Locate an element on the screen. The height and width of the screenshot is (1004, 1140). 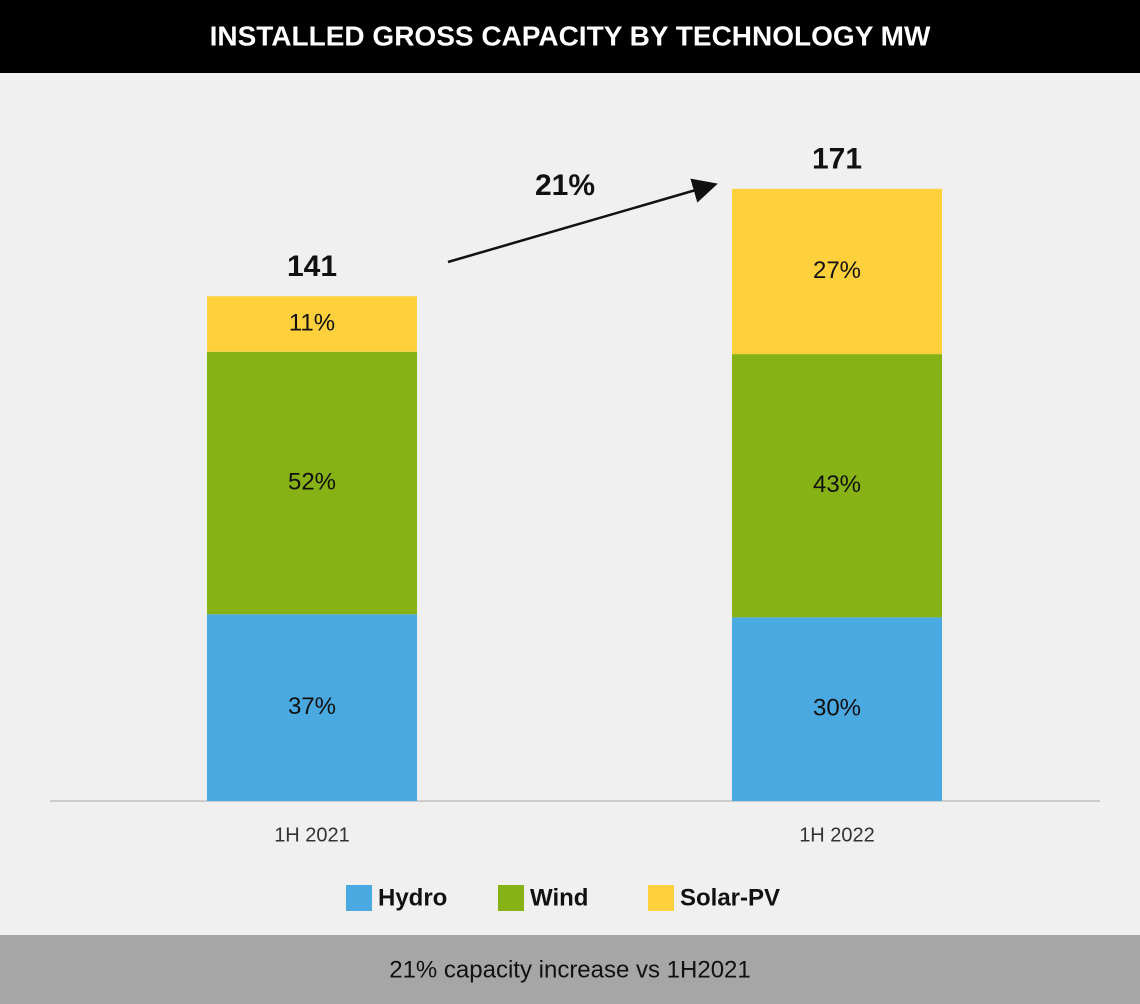
segment-label: 43% is located at coordinates (837, 484).